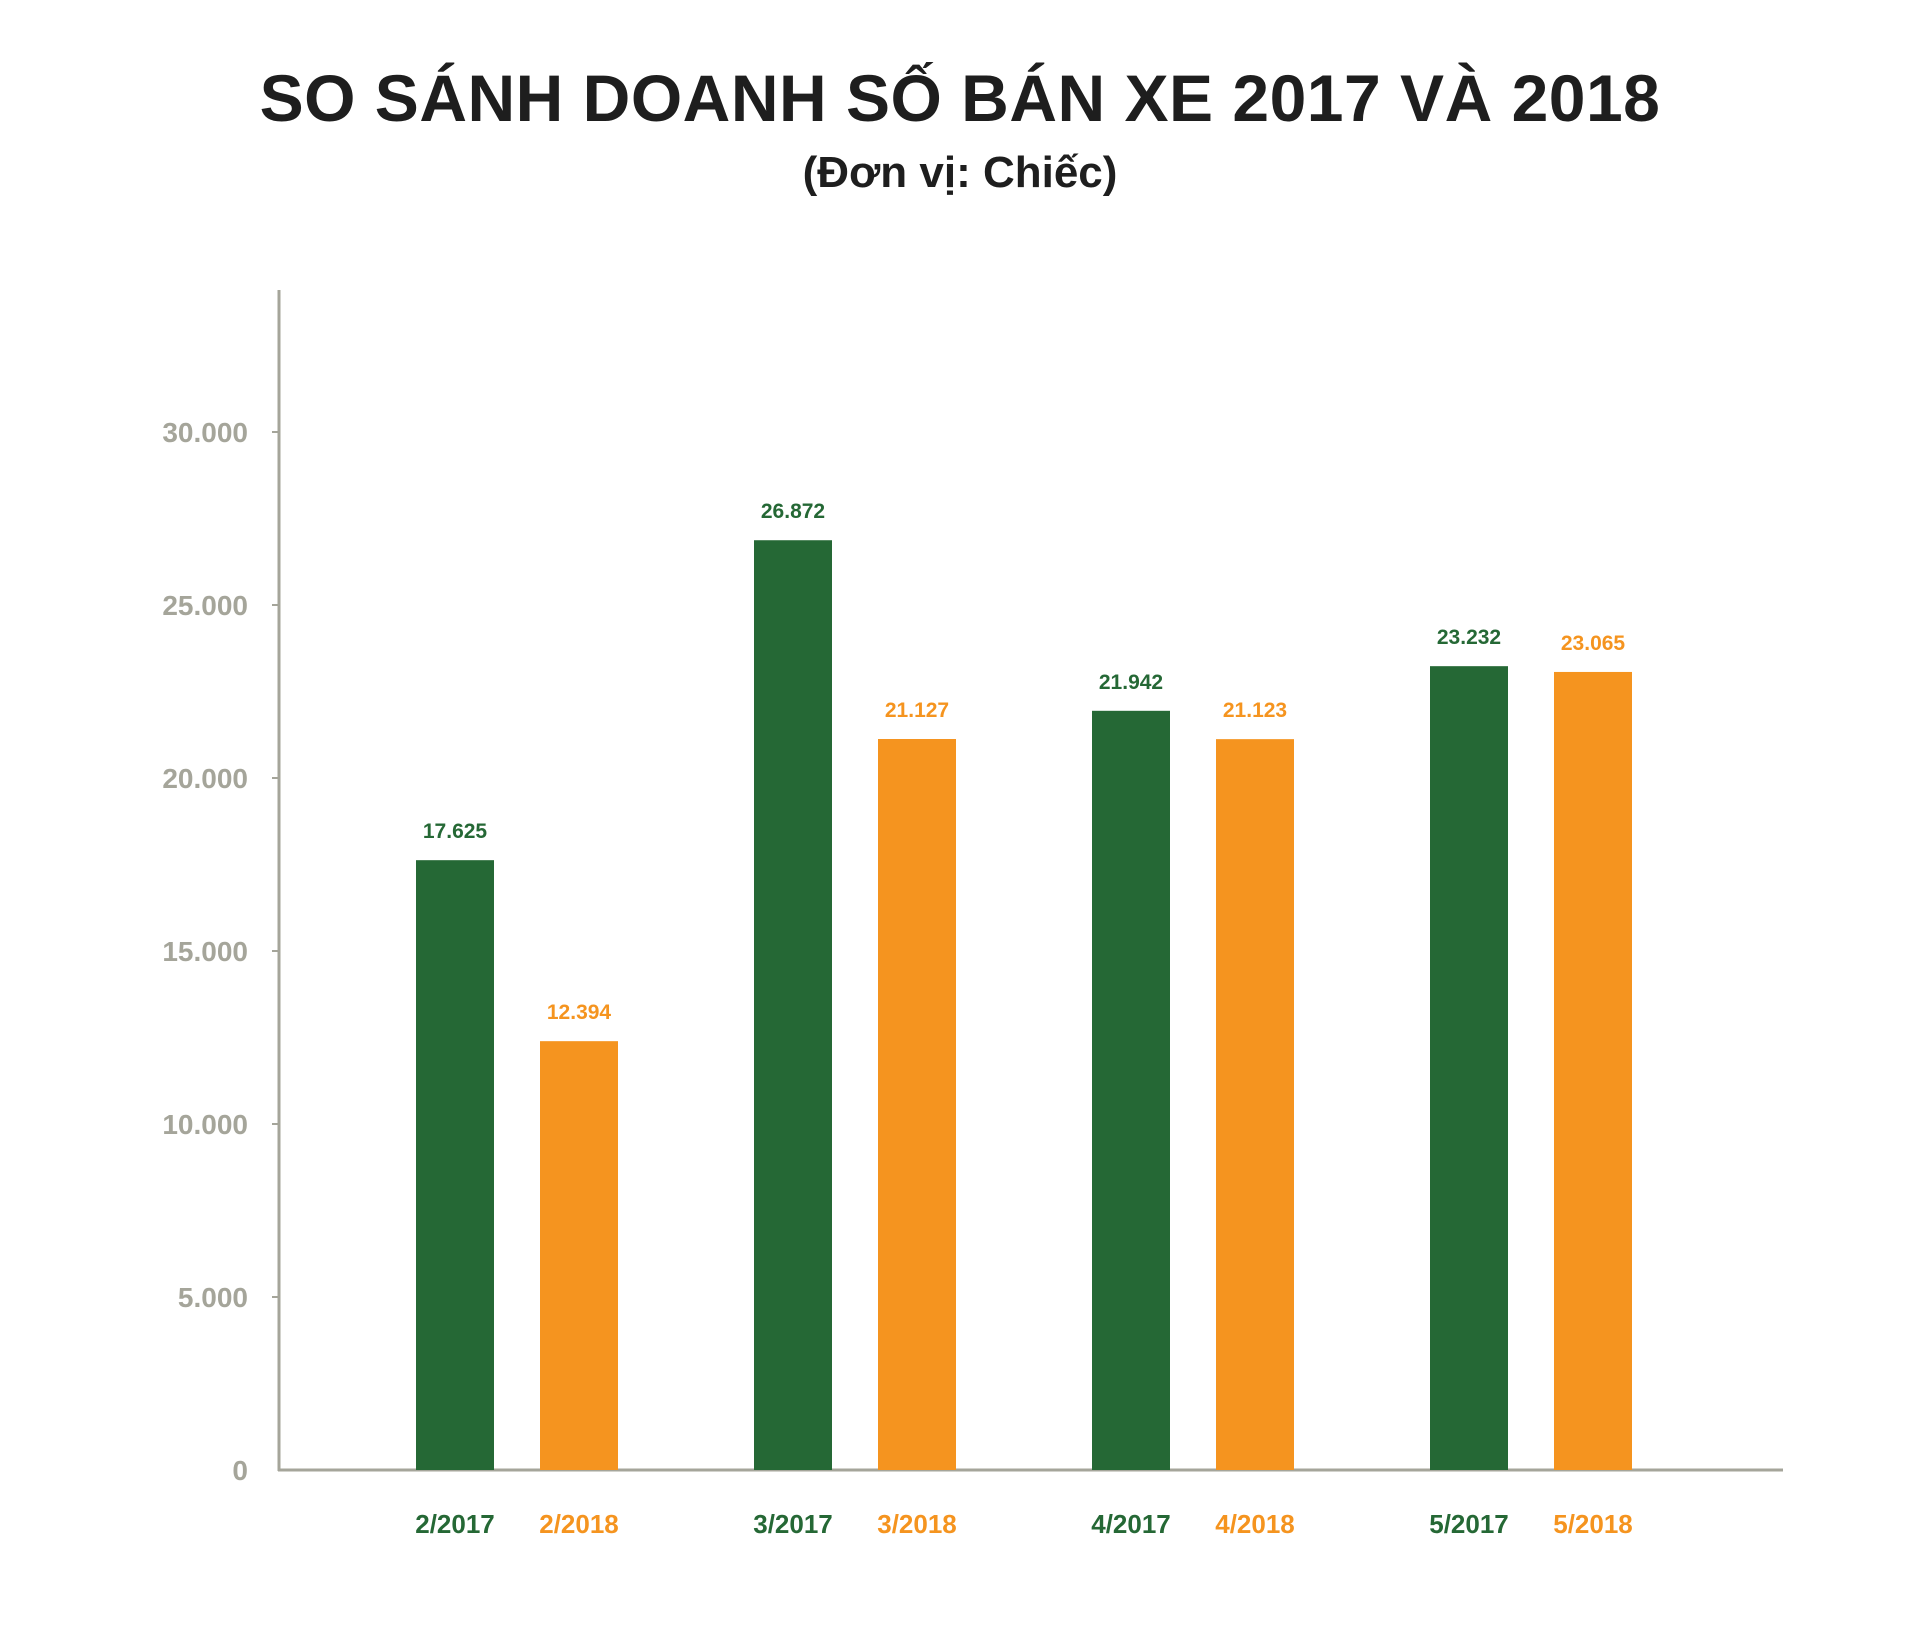 This screenshot has height=1647, width=1920. What do you see at coordinates (579, 1255) in the screenshot?
I see `bar-2-2018` at bounding box center [579, 1255].